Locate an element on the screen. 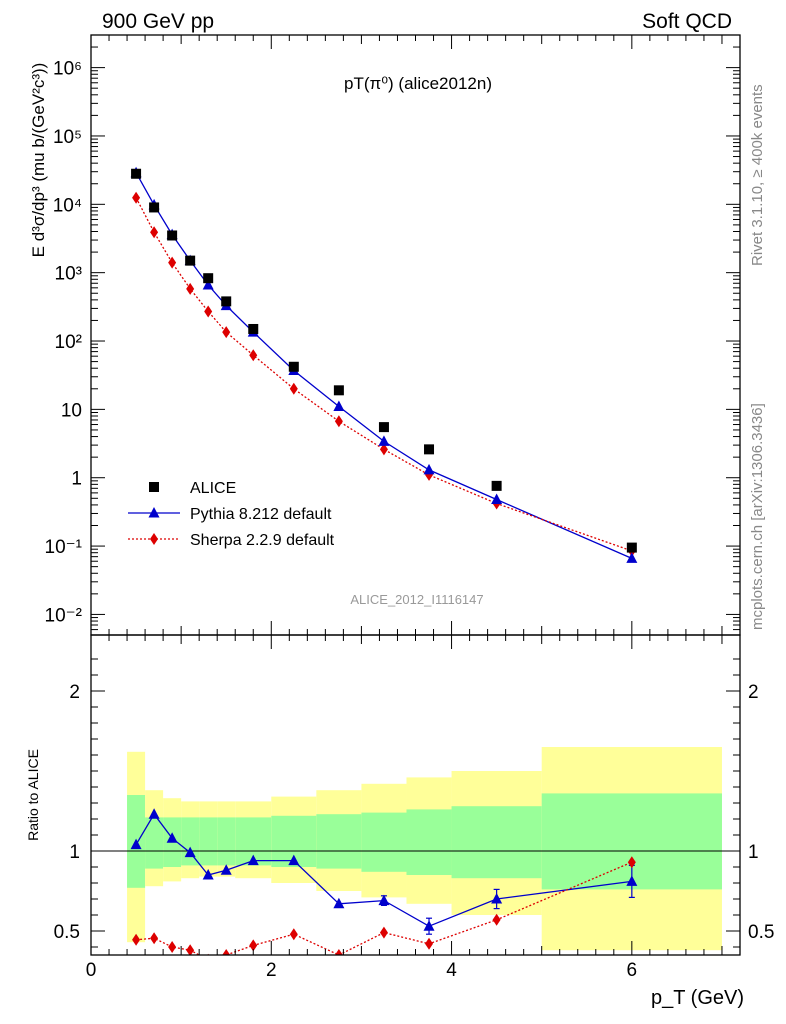 The image size is (786, 1024). legend-label: ALICE is located at coordinates (213, 488).